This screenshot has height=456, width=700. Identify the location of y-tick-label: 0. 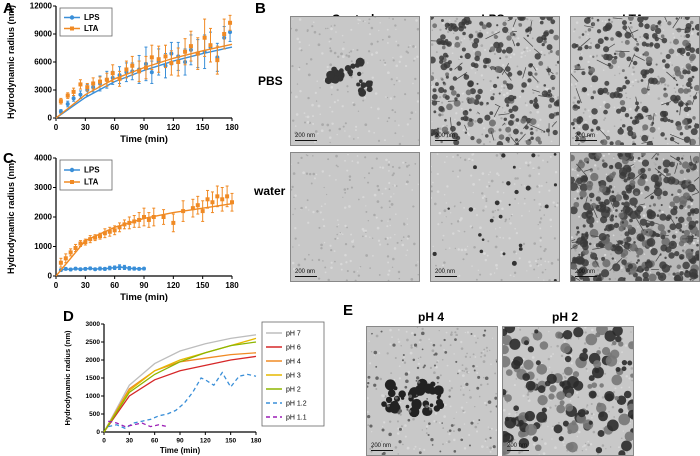
(98, 432).